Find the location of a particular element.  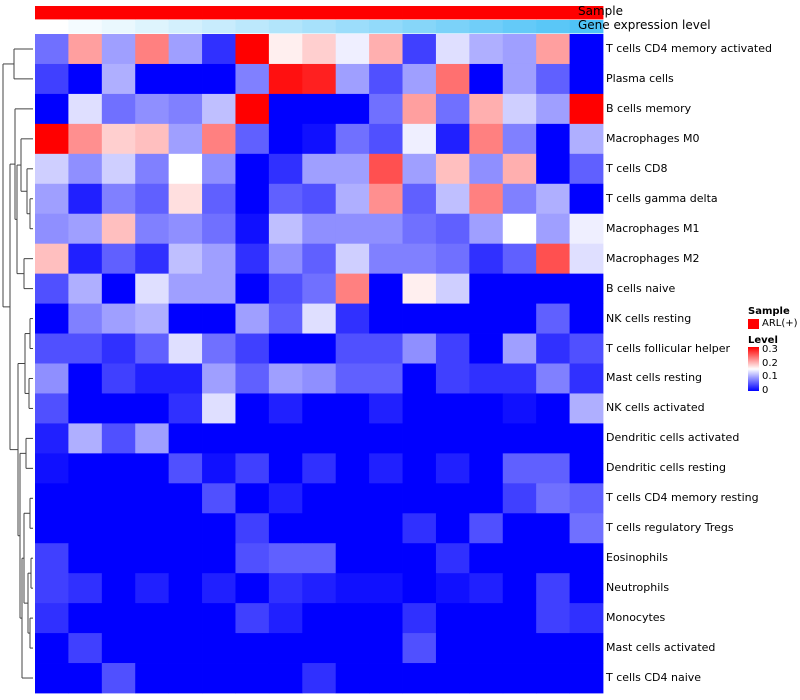

row-label: T cells gamma delta is located at coordinates (662, 198).